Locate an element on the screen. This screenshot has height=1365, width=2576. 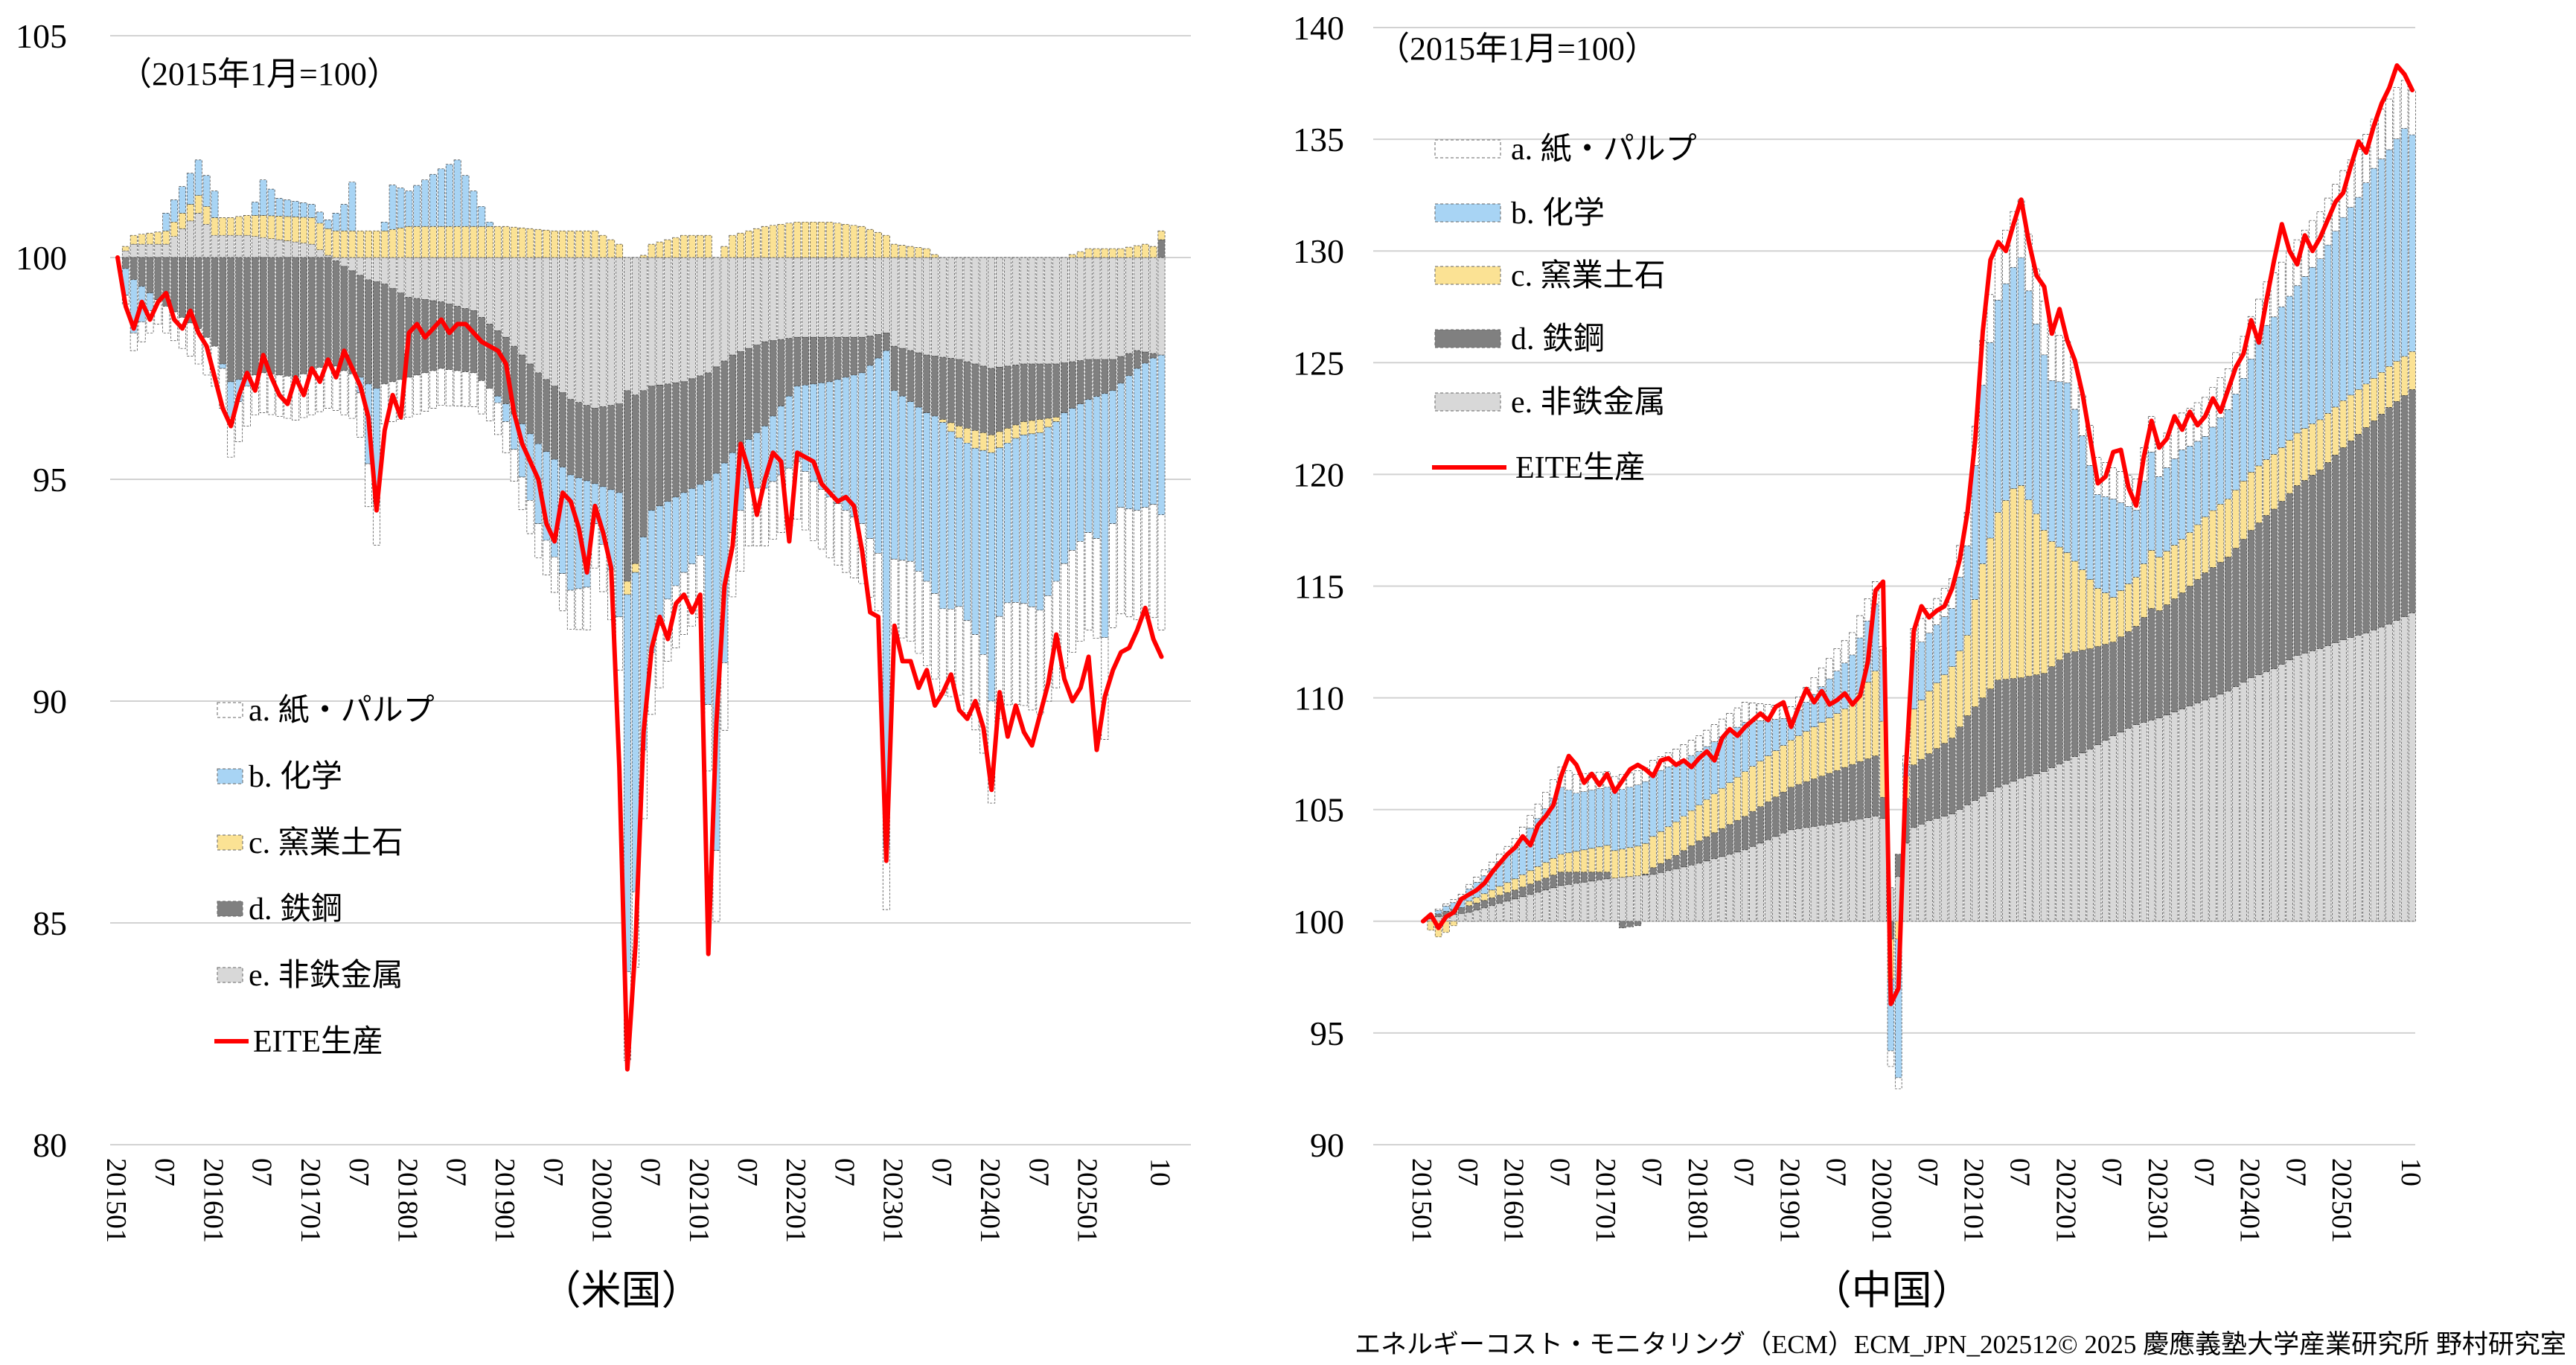
cn-legend: a. 紙・パルプ b. 化学 c. 窯業土石 d. 鉄鋼 e. 非鉄金属 EITE生産 is located at coordinates (1564, 308).